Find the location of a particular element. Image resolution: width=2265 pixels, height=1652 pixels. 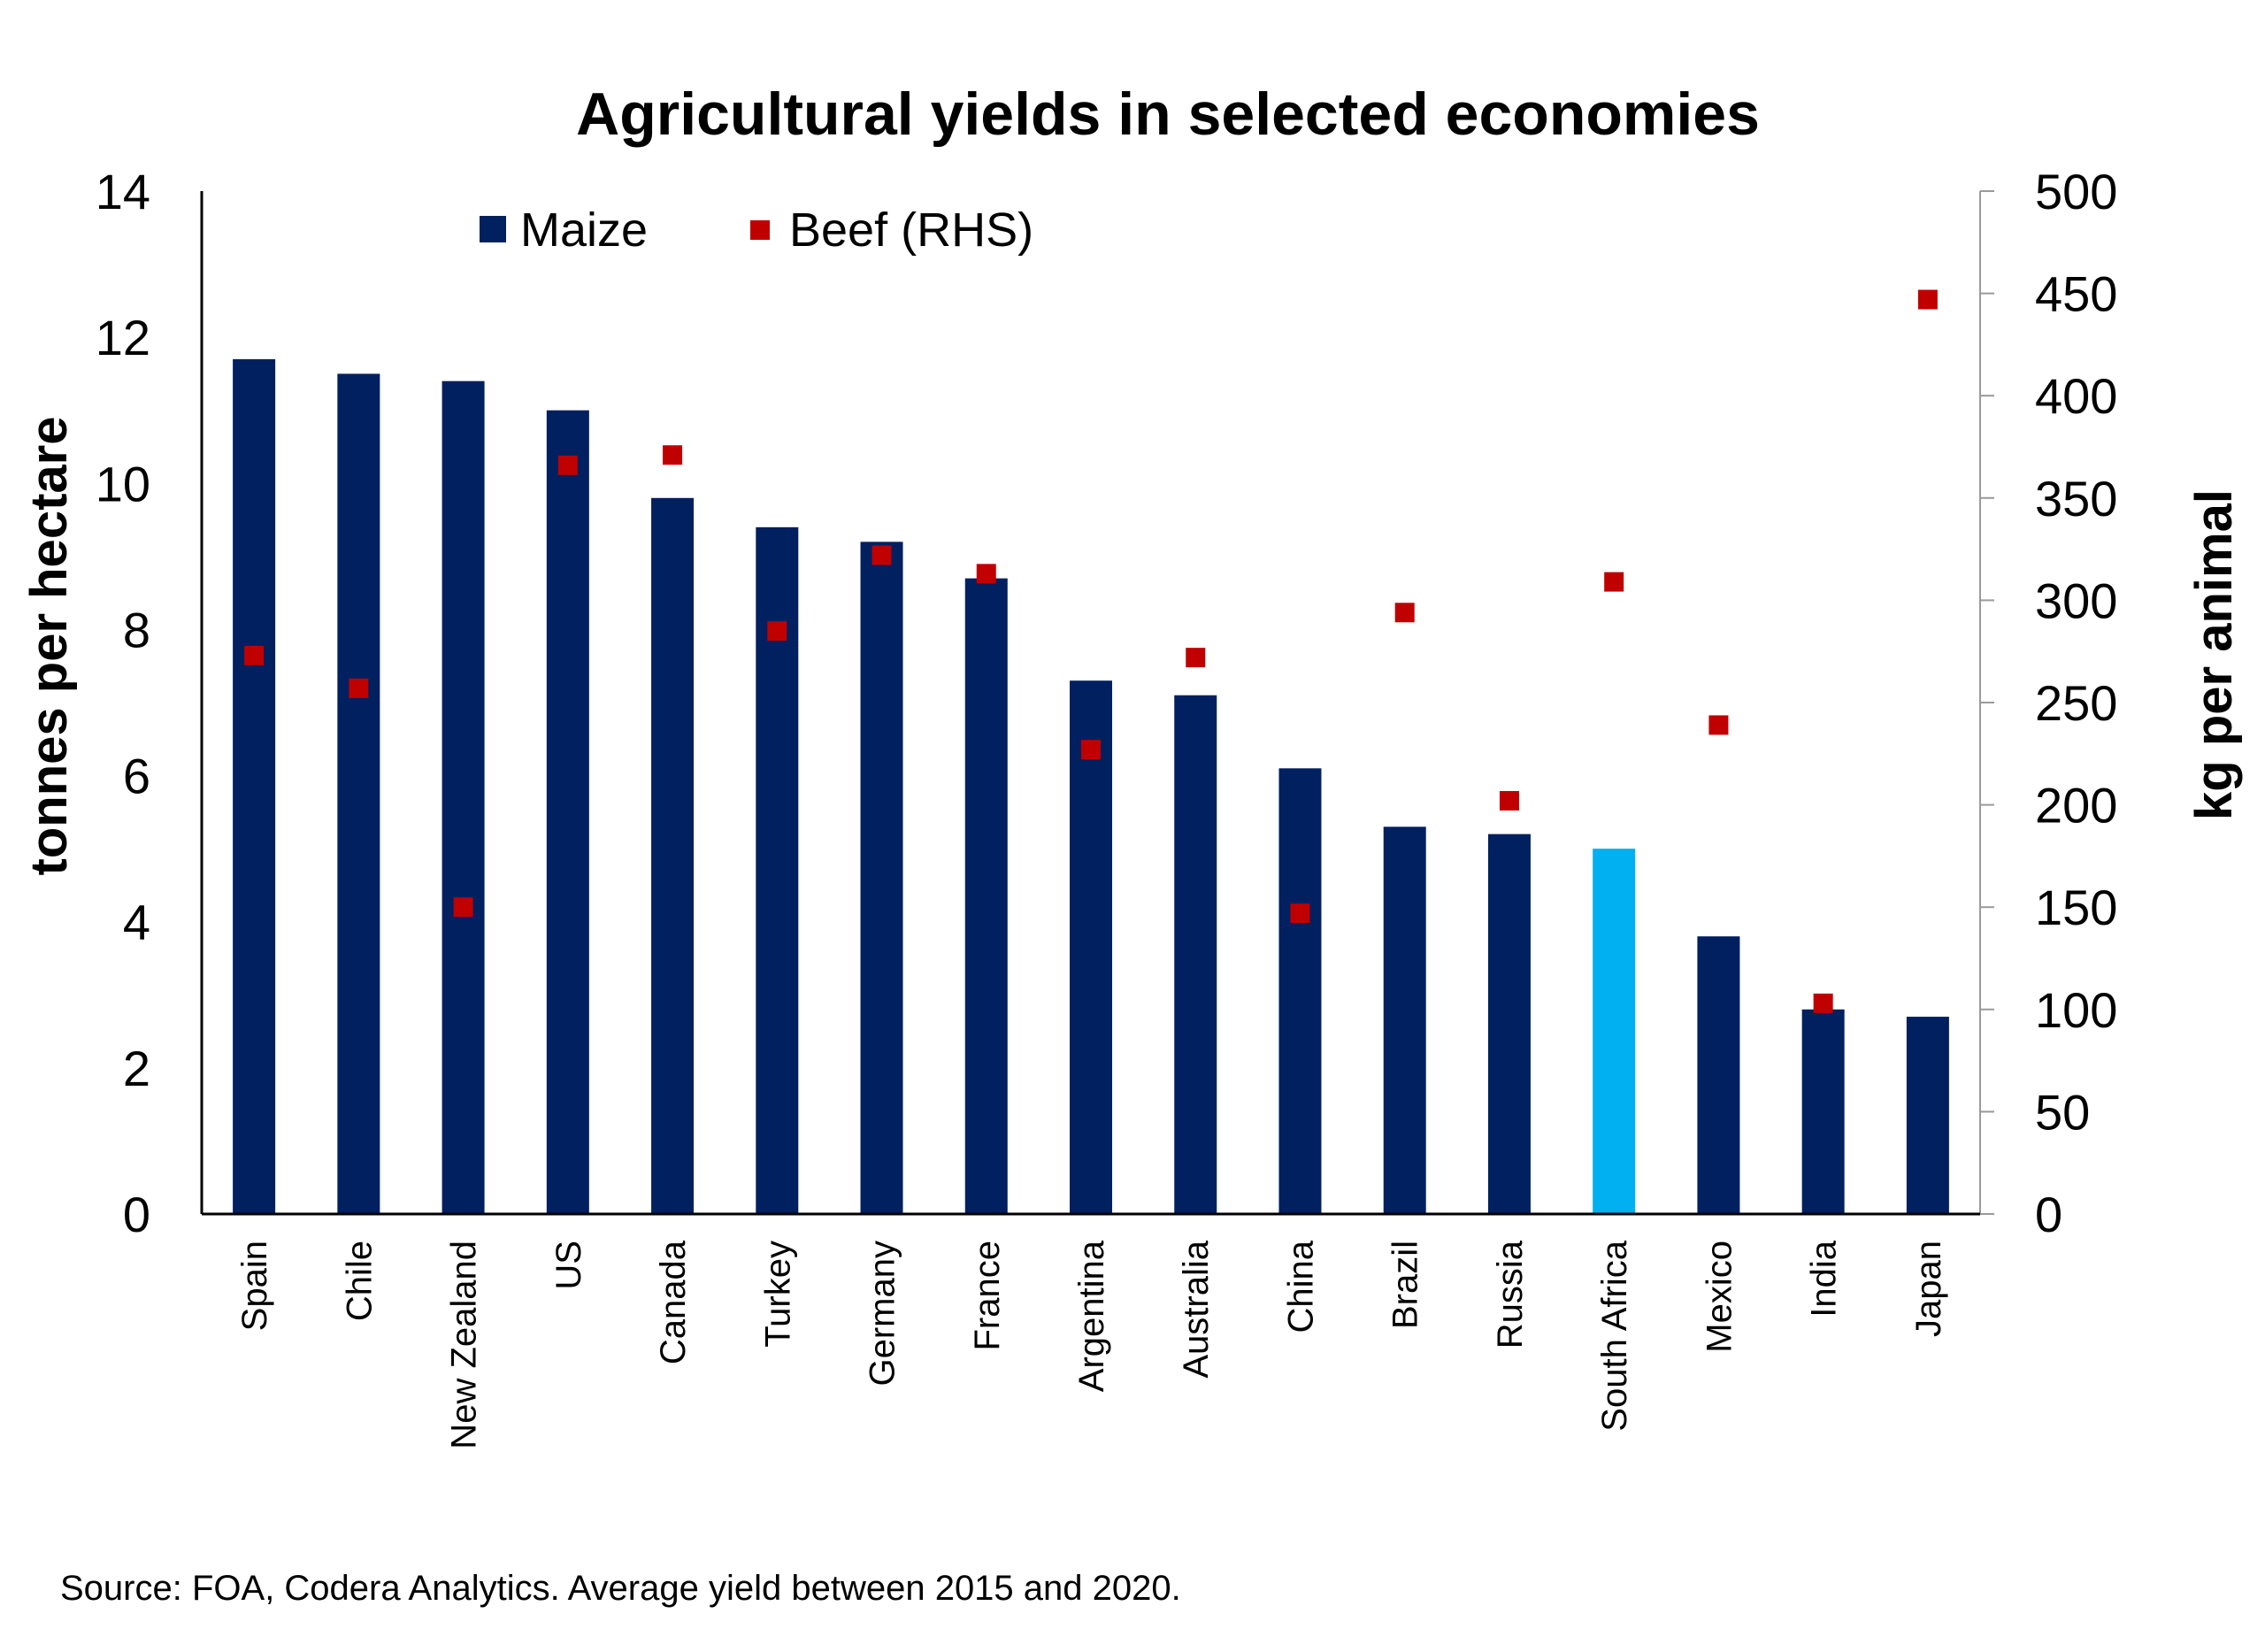

legend-label-beef: Beef (RHS) is located at coordinates (911, 230).